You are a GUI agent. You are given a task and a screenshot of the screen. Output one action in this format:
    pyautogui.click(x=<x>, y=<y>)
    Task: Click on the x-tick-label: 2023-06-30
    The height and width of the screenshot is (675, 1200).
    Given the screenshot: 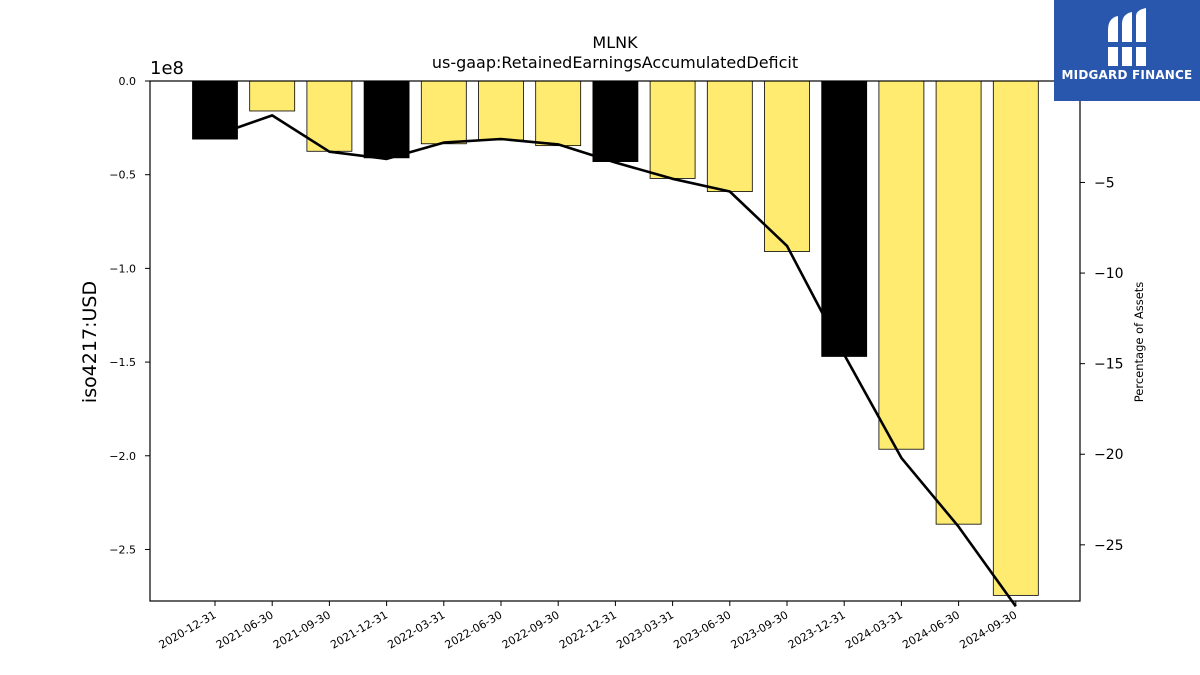 What is the action you would take?
    pyautogui.click(x=702, y=629)
    